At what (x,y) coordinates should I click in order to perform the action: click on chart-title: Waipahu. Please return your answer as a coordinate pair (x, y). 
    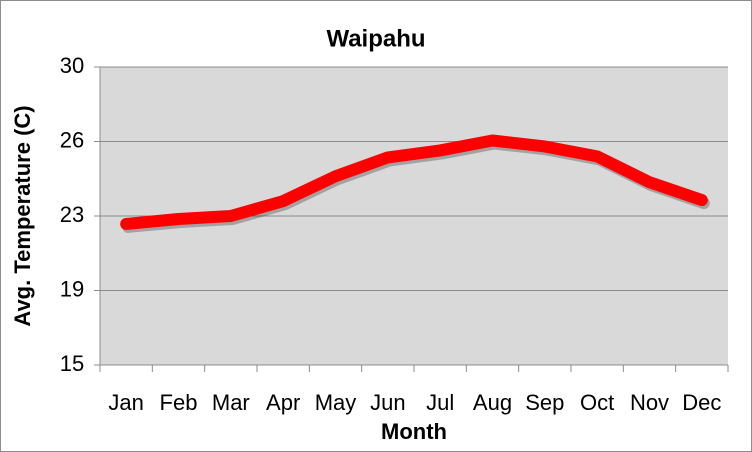
    Looking at the image, I should click on (375, 38).